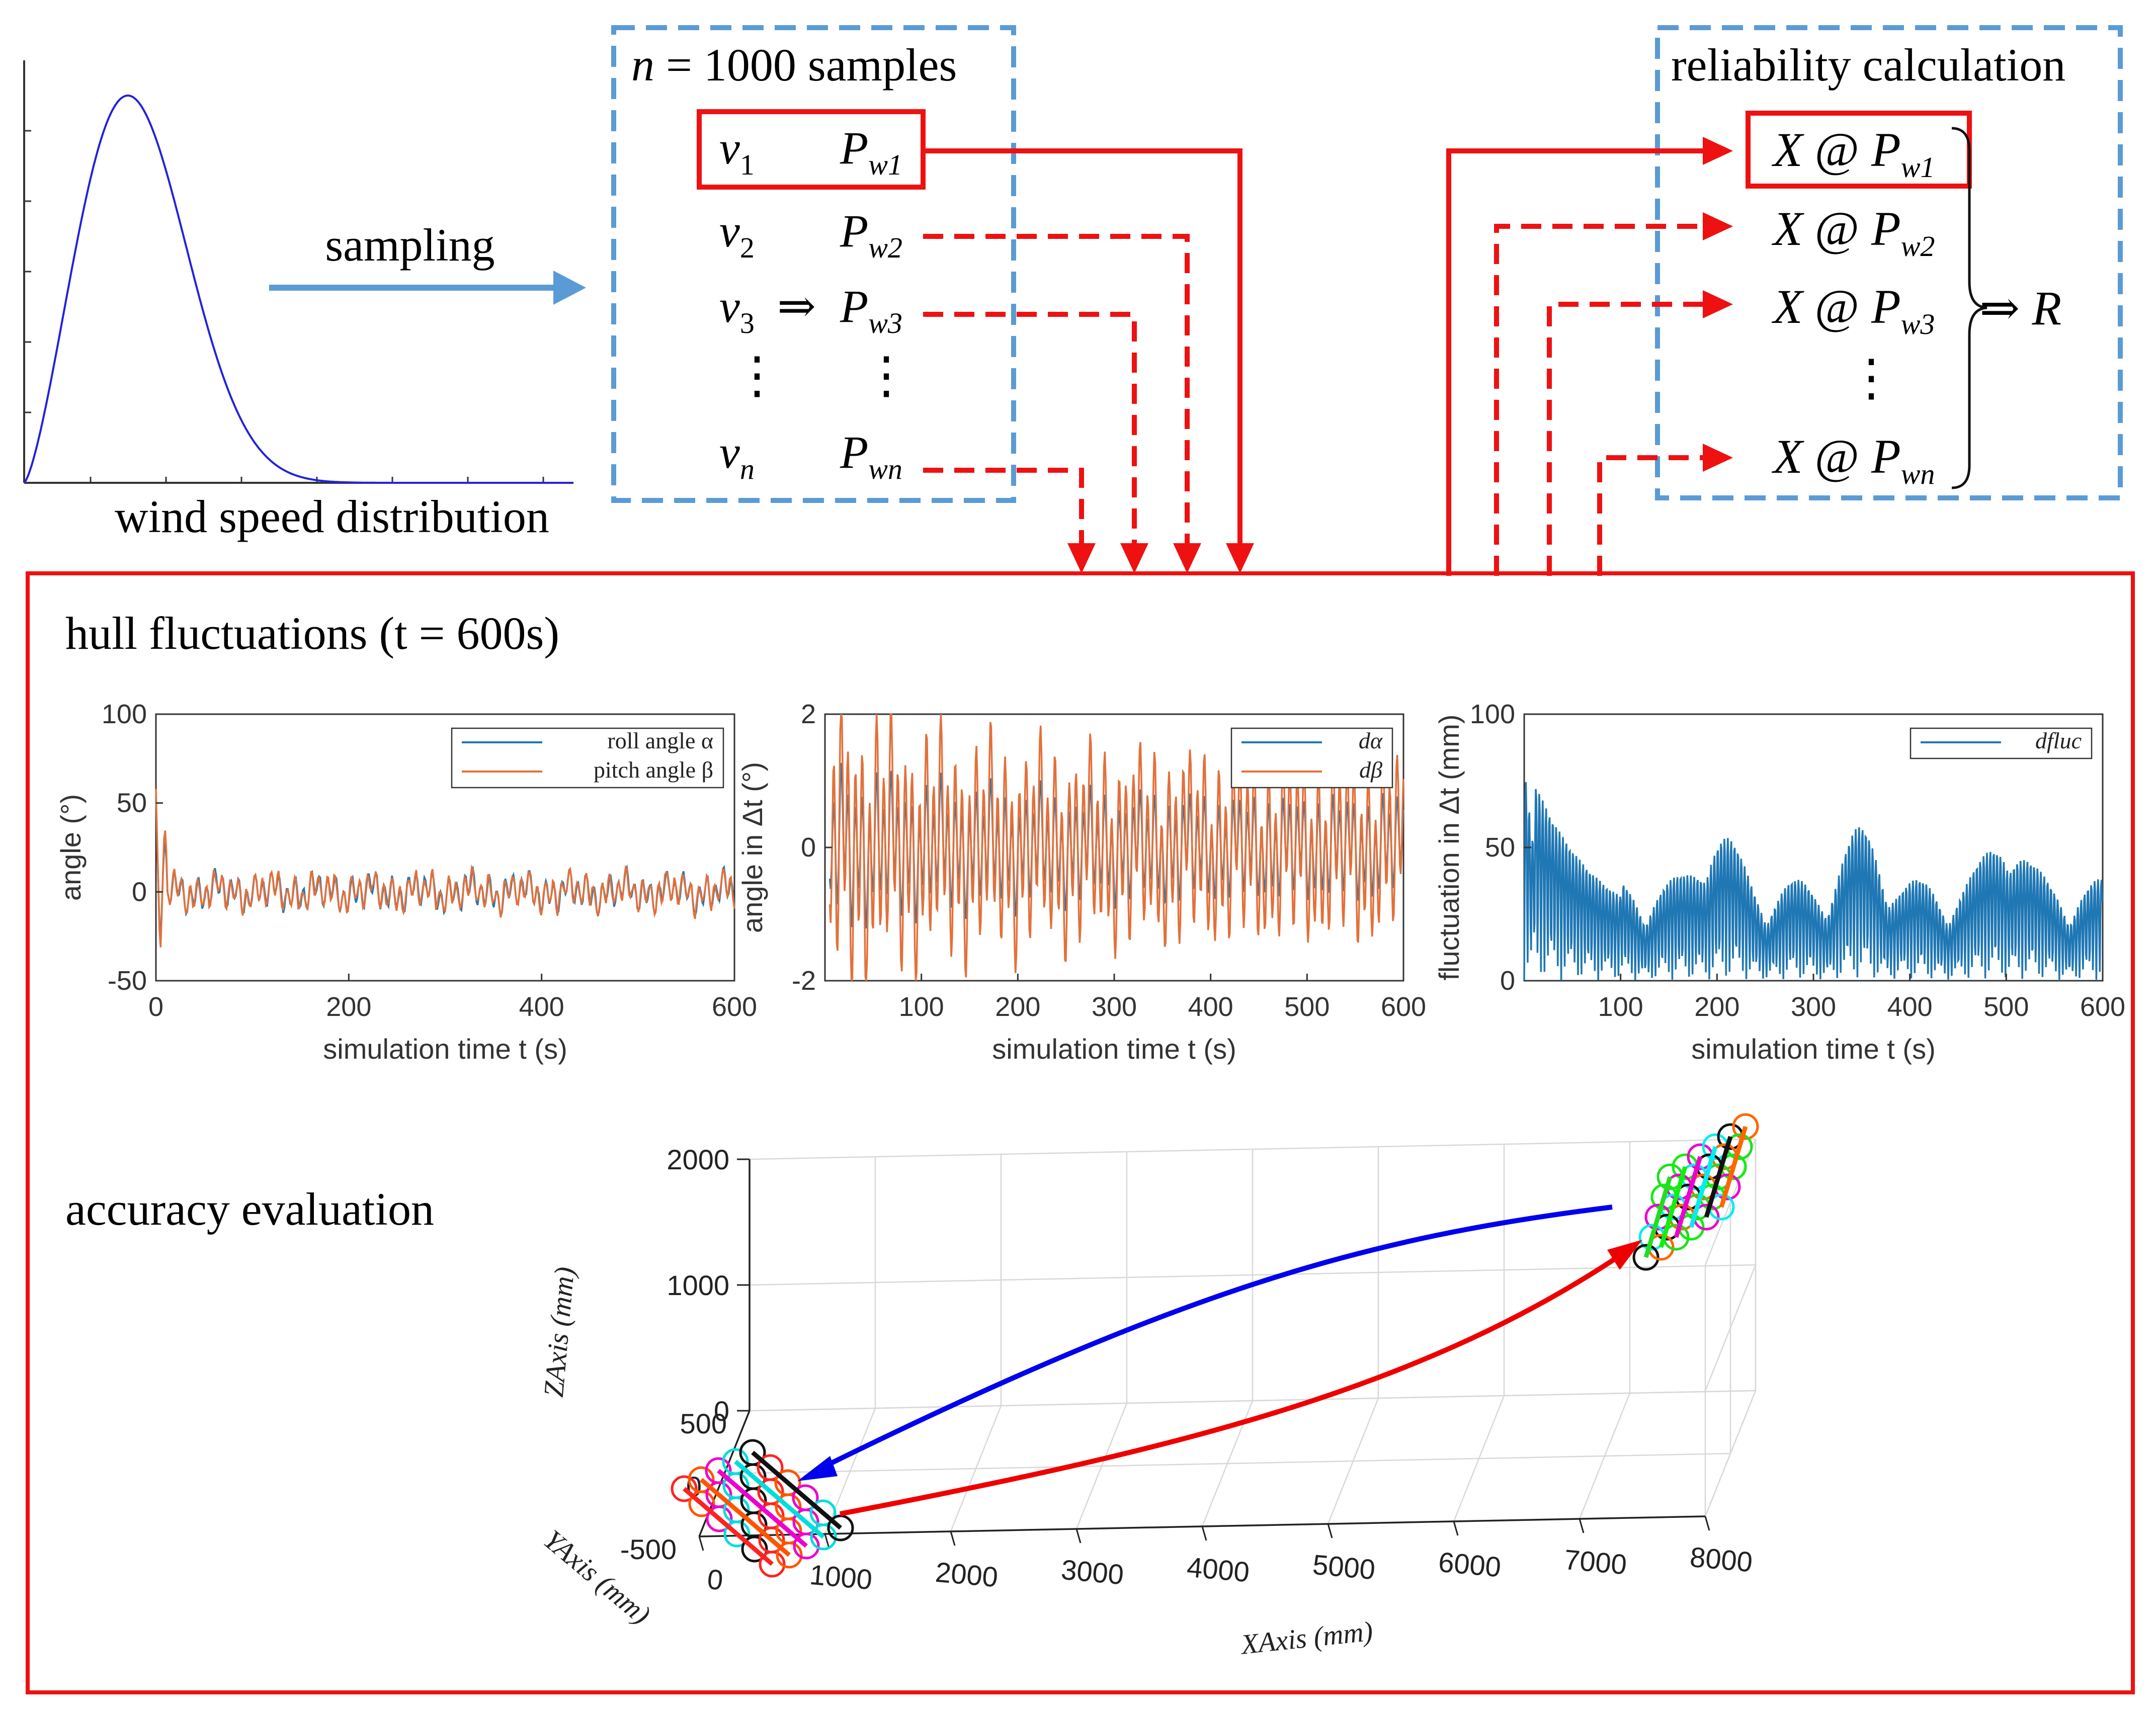 The image size is (2156, 1712). I want to click on legend-entry: dβ, so click(1370, 770).